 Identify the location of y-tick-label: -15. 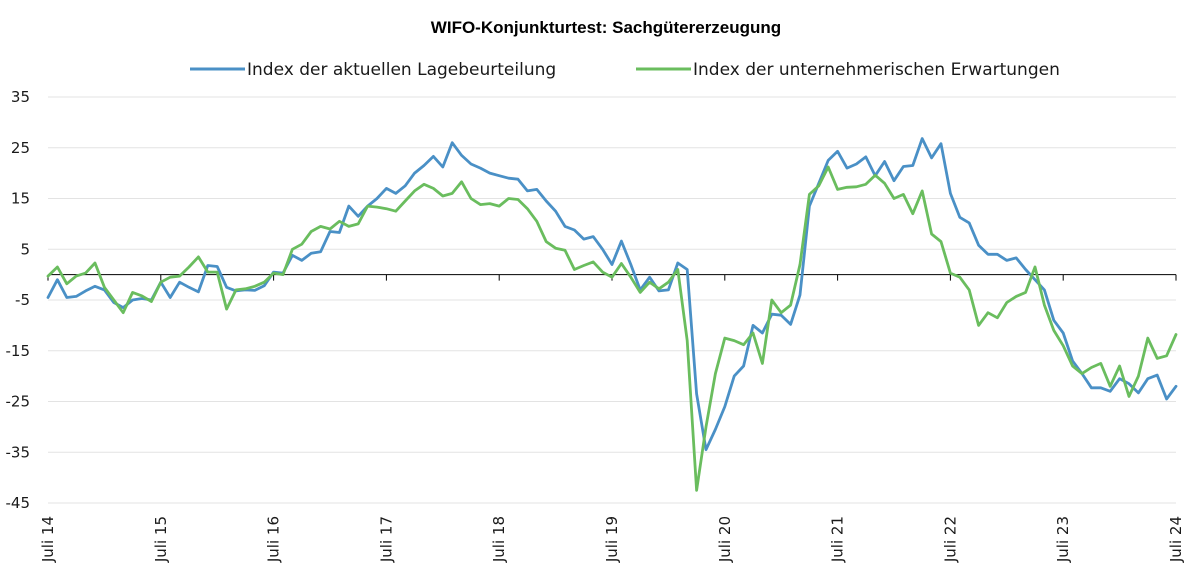
(18, 351).